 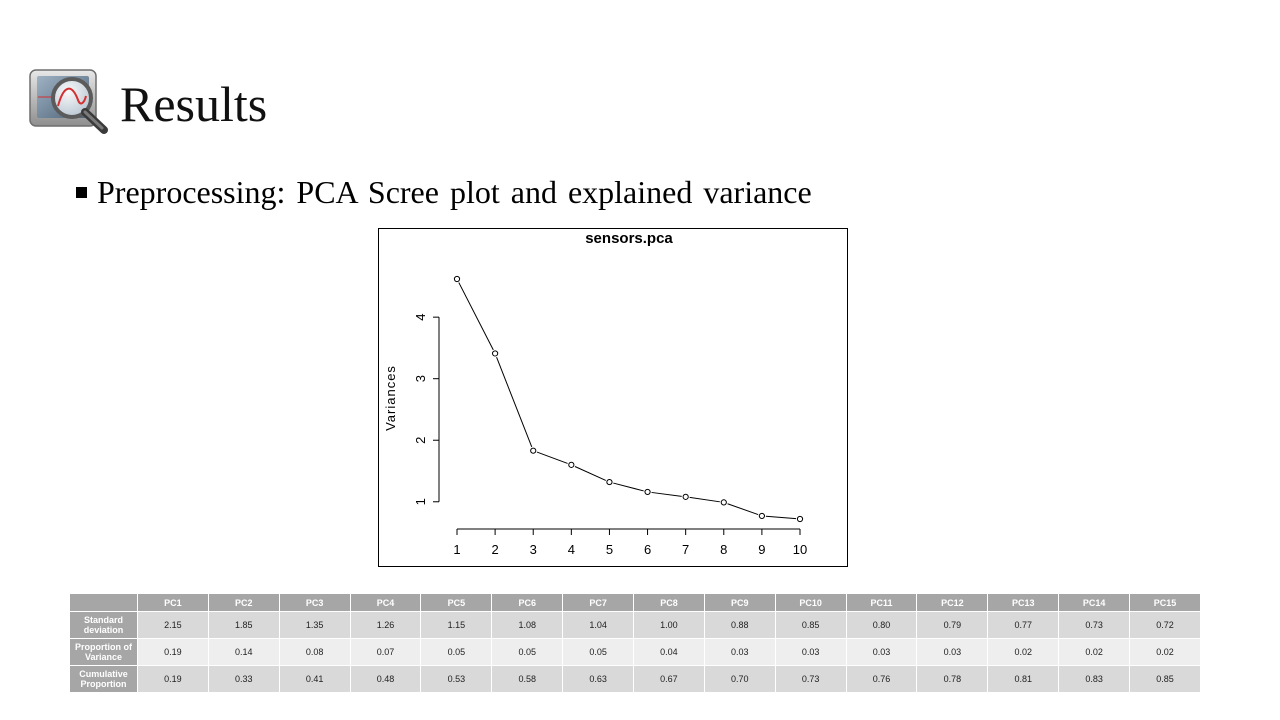 I want to click on table-cell: 0.07, so click(x=385, y=652).